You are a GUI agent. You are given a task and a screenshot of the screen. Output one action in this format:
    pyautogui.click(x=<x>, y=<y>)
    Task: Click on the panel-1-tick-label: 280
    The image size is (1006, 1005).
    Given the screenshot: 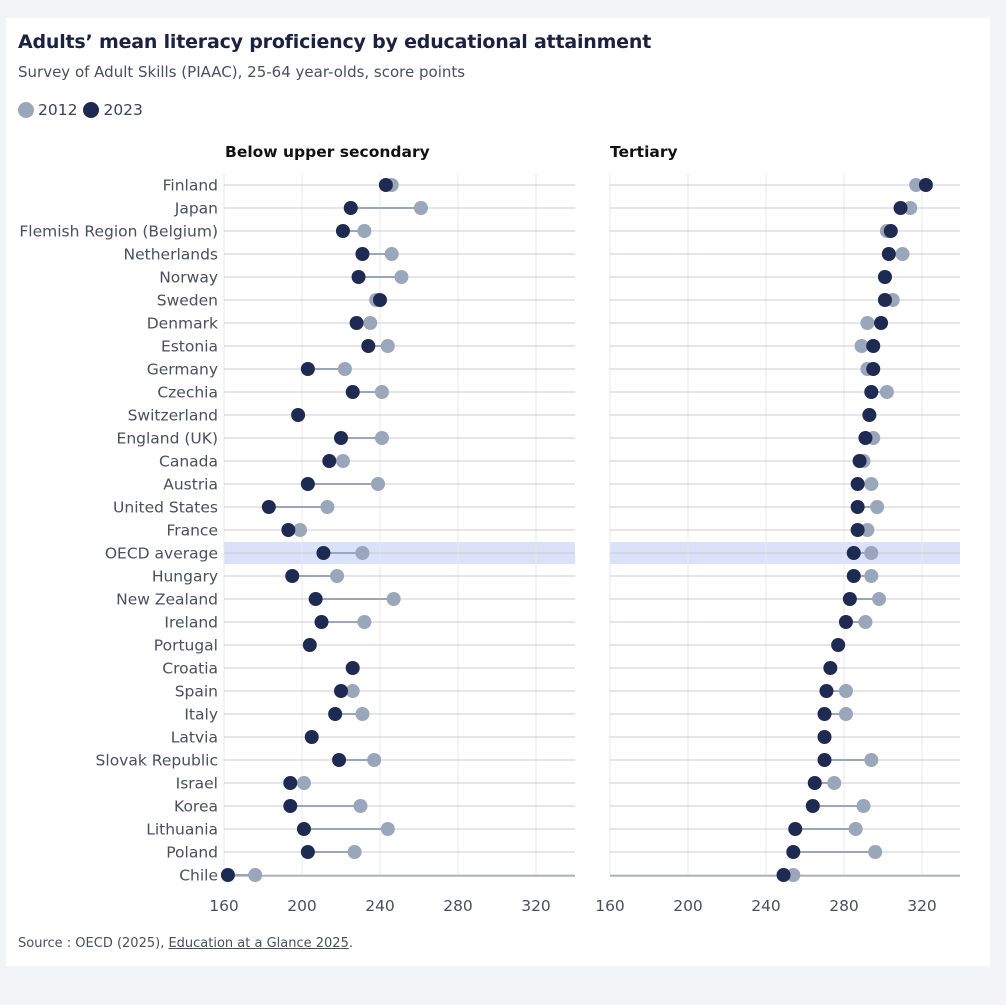 What is the action you would take?
    pyautogui.click(x=458, y=906)
    